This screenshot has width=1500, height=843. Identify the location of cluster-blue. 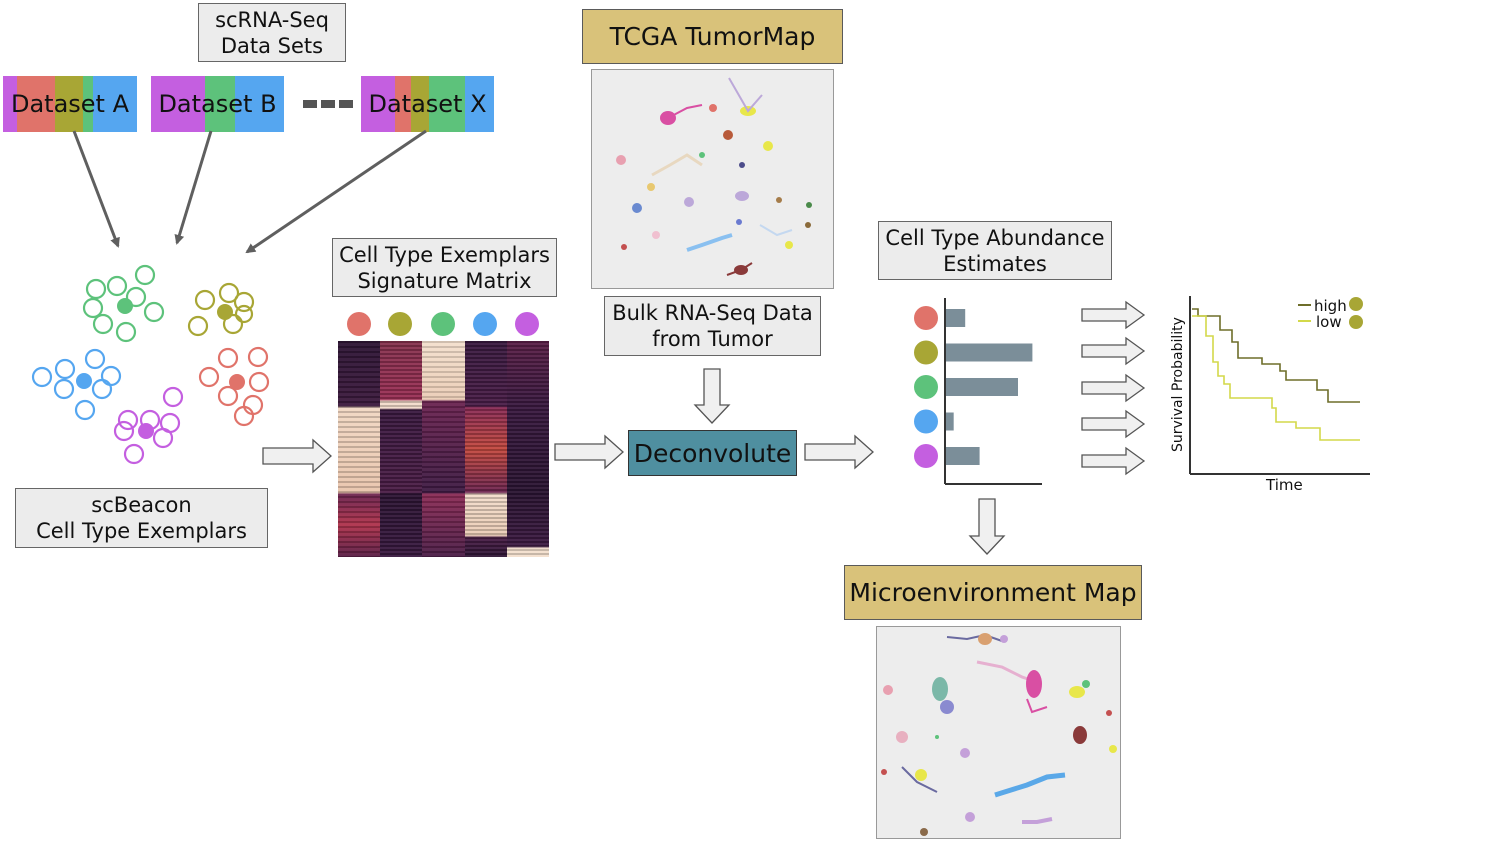
(76, 384).